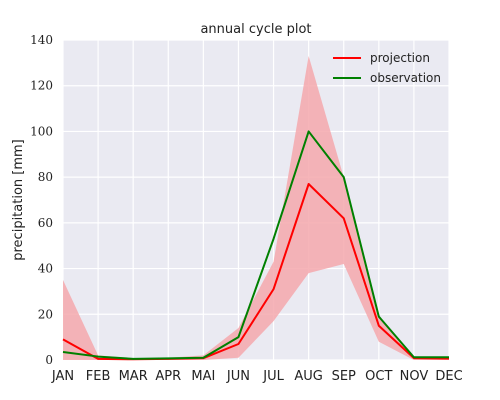 The width and height of the screenshot is (500, 400). I want to click on x-tick-label: NOV, so click(414, 376).